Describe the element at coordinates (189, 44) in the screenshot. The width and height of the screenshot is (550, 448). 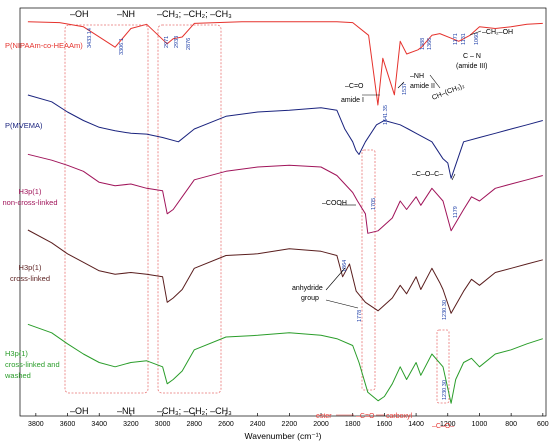
I see `peak-label-2876: 2876` at that location.